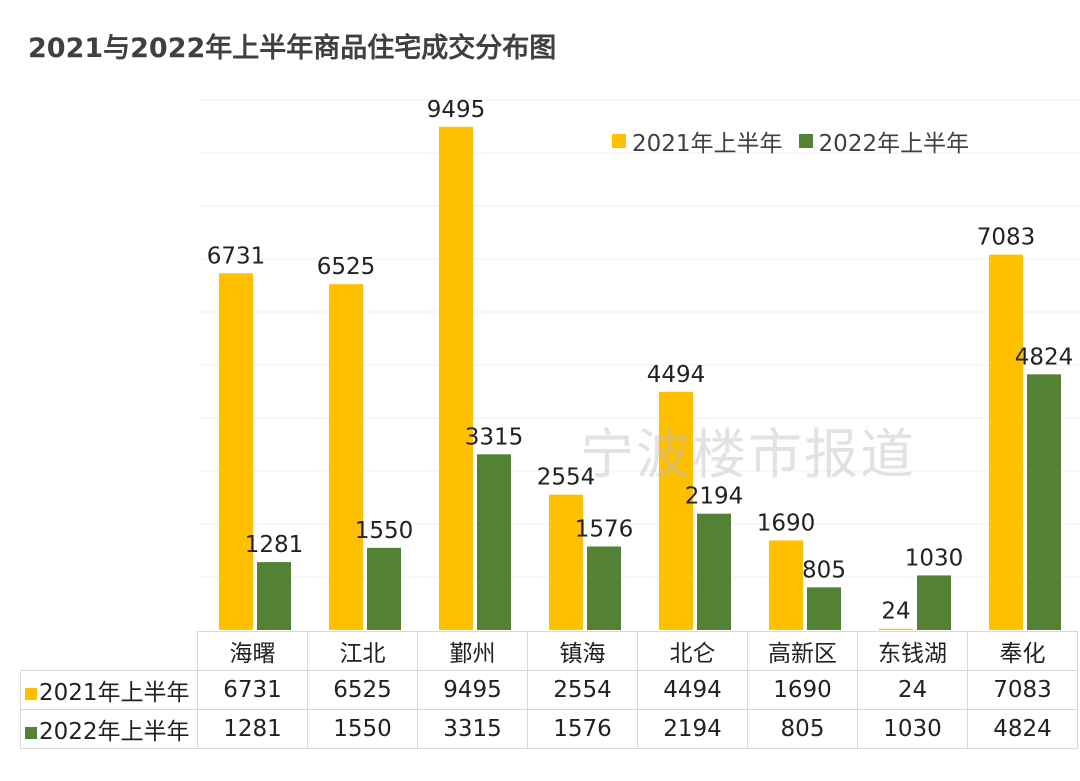 The width and height of the screenshot is (1080, 781). Describe the element at coordinates (362, 729) in the screenshot. I see `table-cell: 1550` at that location.